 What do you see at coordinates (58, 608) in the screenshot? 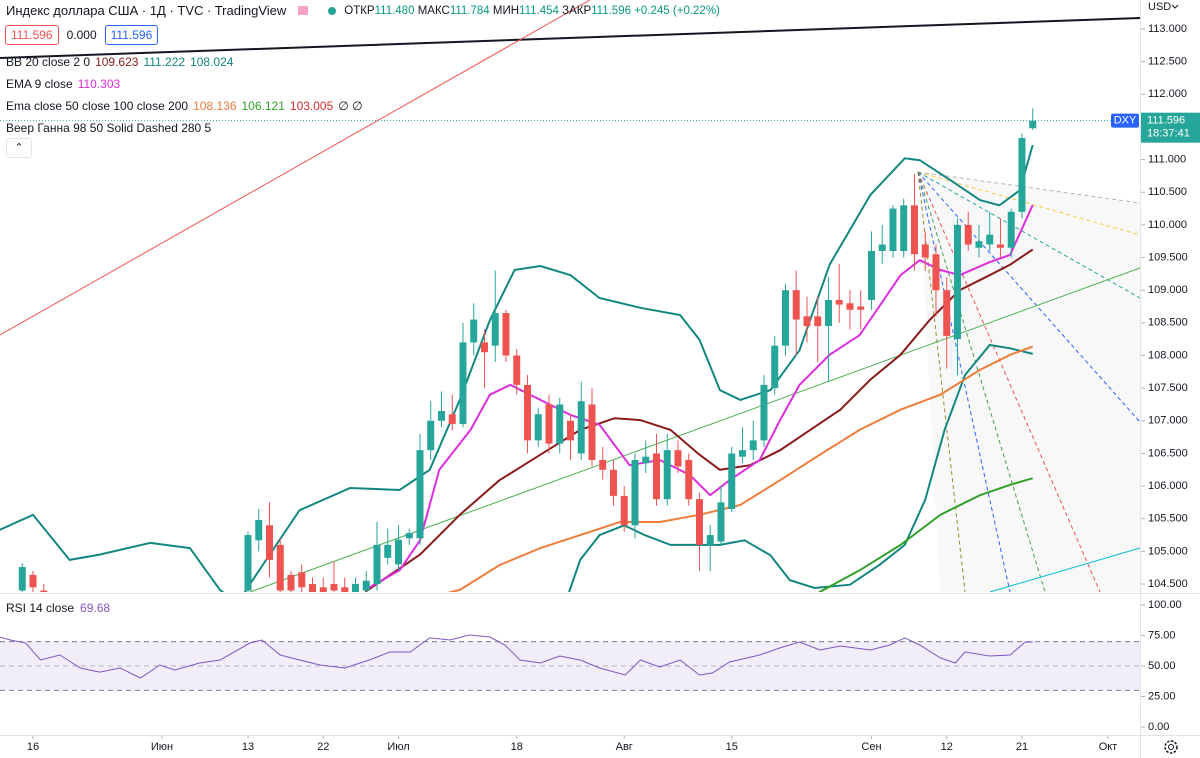
I see `rsi-legend: RSI 14 close 69.68` at bounding box center [58, 608].